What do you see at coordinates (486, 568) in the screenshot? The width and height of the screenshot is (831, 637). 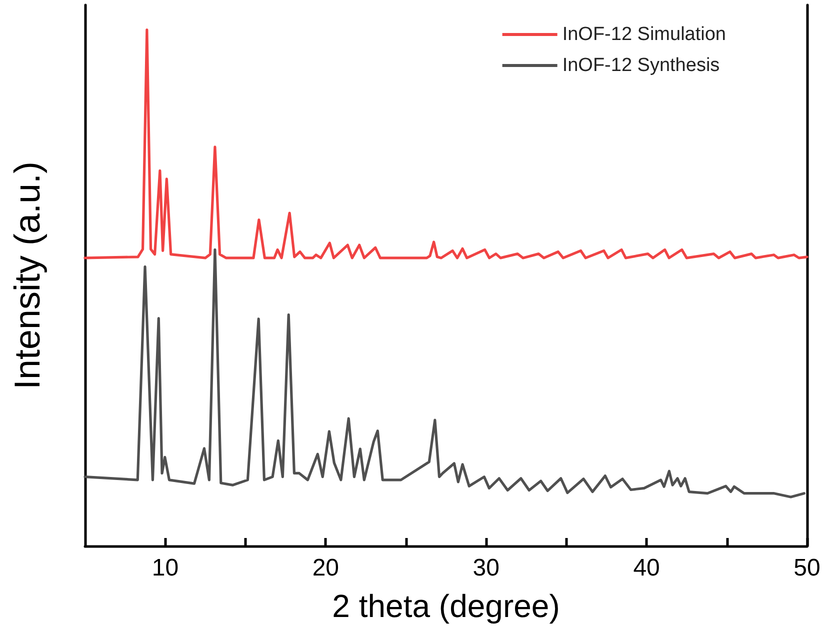 I see `x-tick-label: 30` at bounding box center [486, 568].